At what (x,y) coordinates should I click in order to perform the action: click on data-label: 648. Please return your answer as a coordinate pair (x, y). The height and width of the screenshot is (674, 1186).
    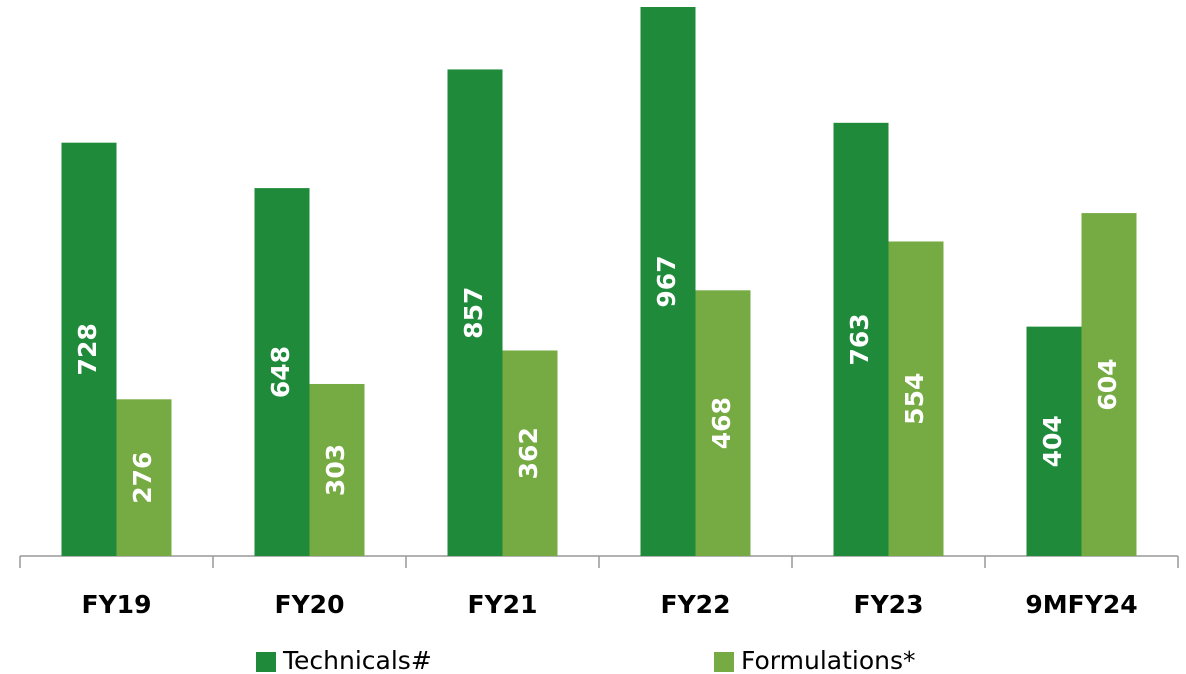
    Looking at the image, I should click on (280, 372).